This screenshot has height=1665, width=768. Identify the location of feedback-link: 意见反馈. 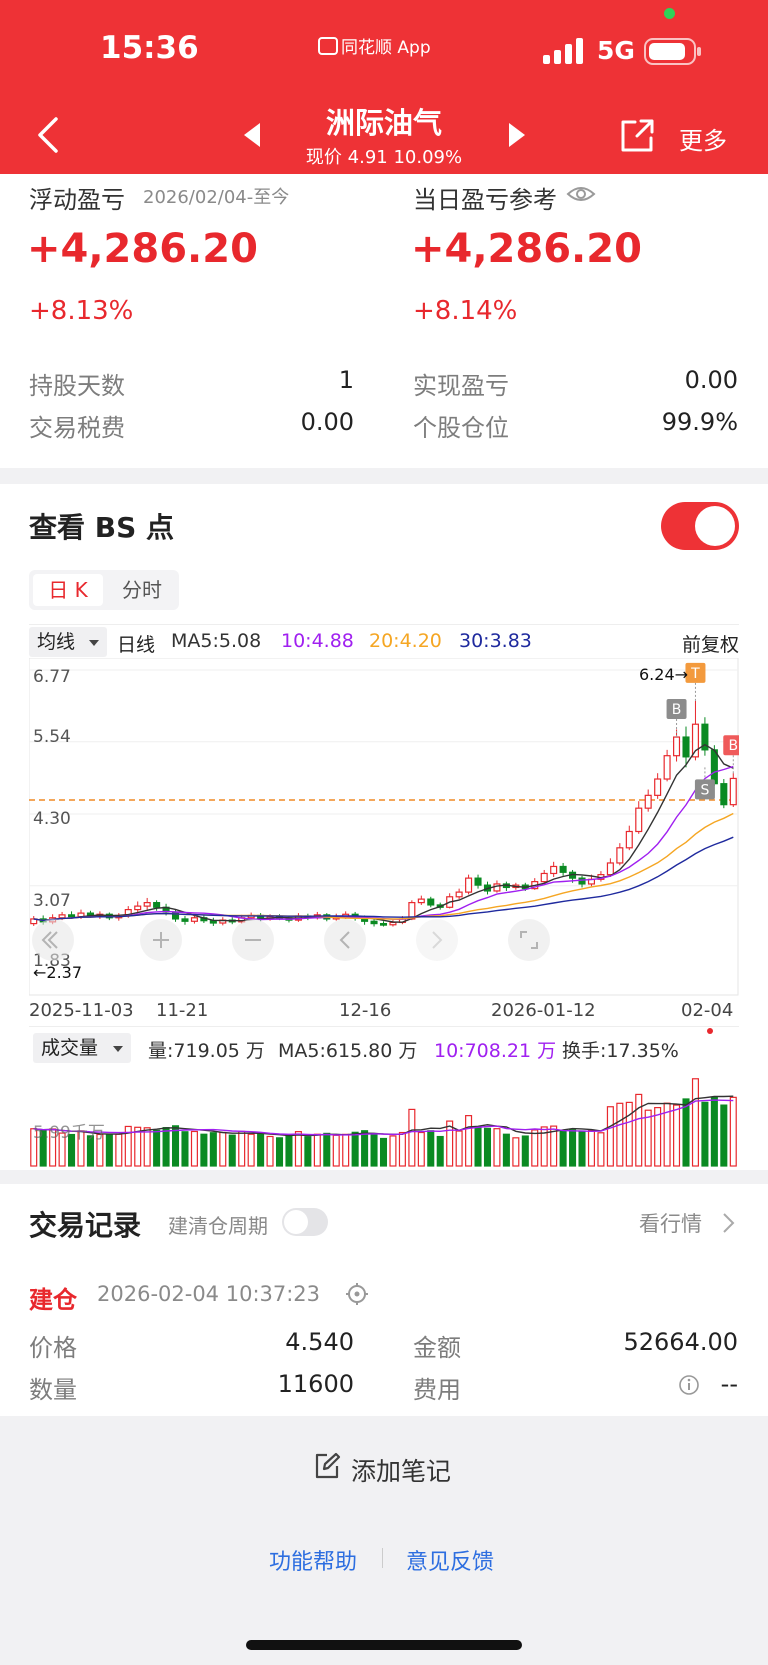
(450, 1562).